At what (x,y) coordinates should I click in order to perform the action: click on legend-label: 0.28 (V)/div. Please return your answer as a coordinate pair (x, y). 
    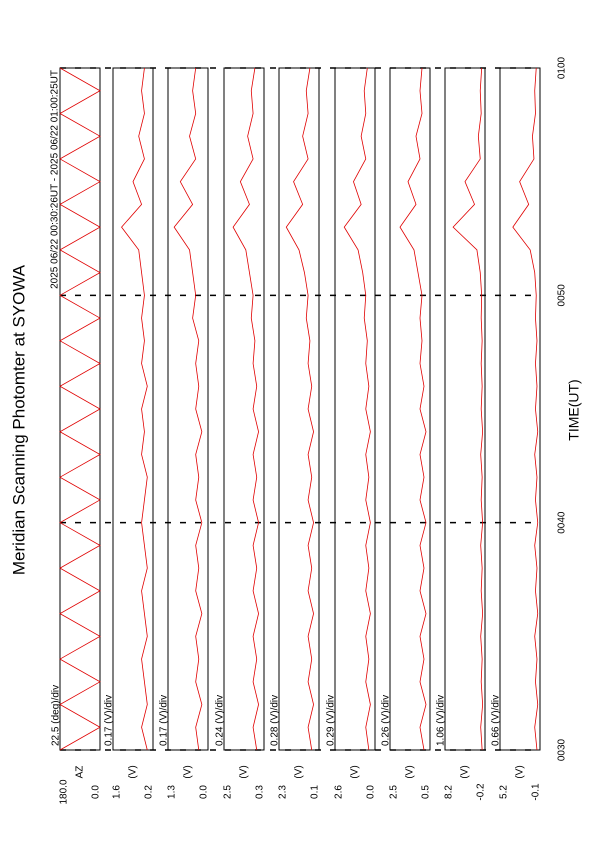
    Looking at the image, I should click on (275, 720).